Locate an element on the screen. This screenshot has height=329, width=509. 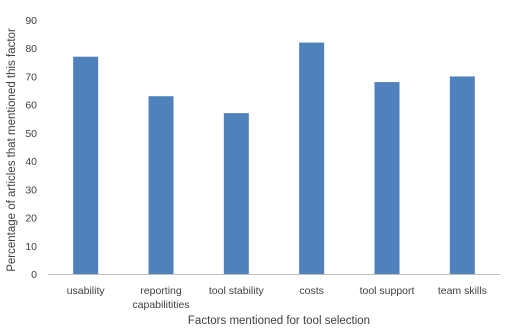
y-tick-label: 20 is located at coordinates (31, 219).